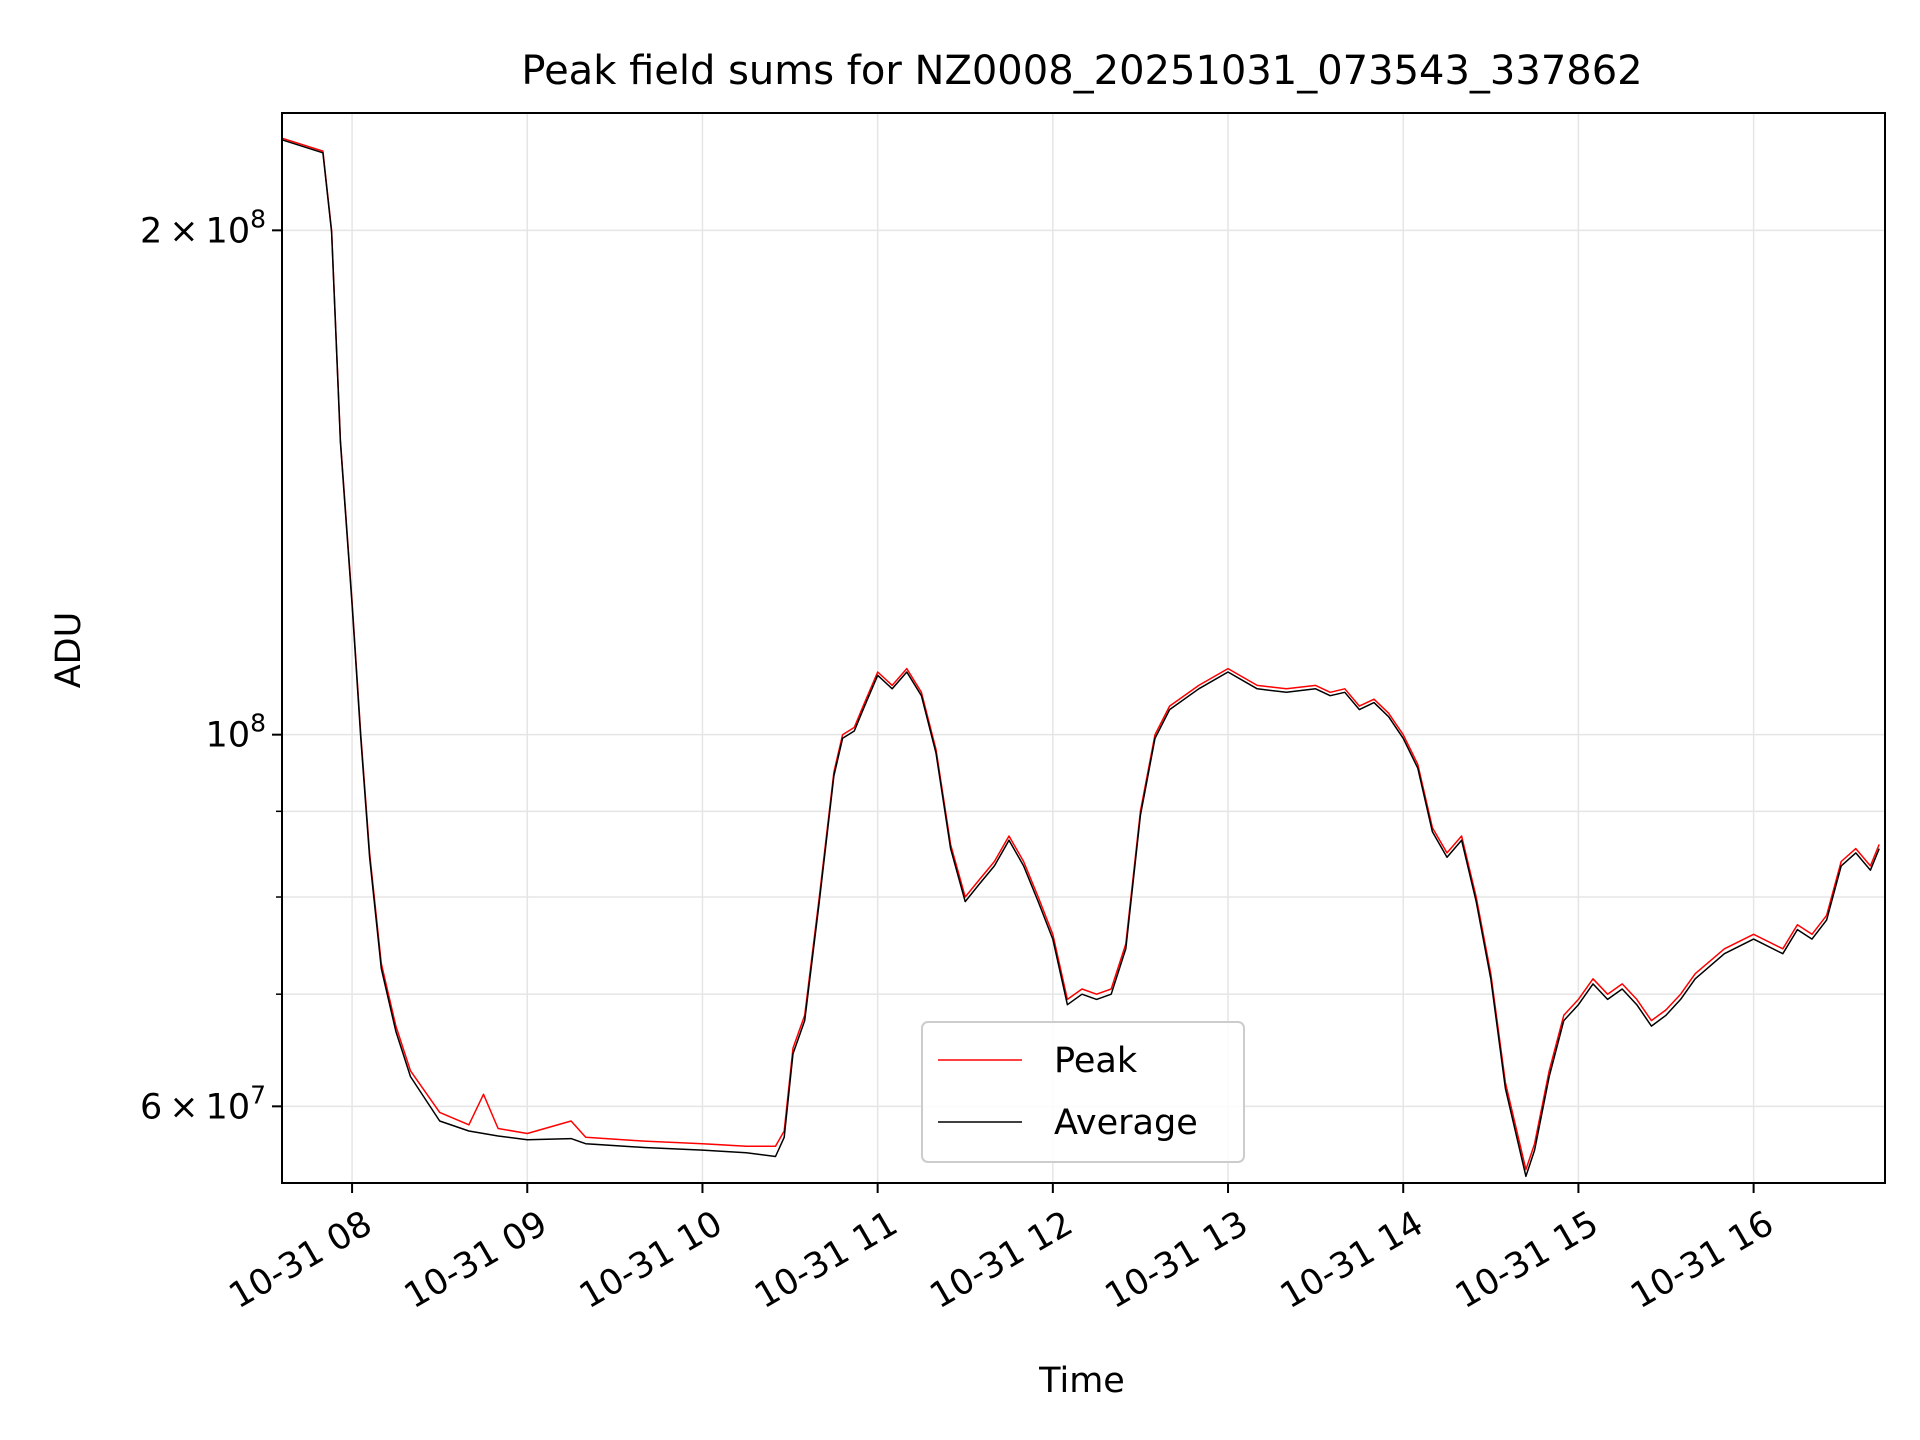 The height and width of the screenshot is (1440, 1920). What do you see at coordinates (236, 732) in the screenshot?
I see `y-tick-label: 108` at bounding box center [236, 732].